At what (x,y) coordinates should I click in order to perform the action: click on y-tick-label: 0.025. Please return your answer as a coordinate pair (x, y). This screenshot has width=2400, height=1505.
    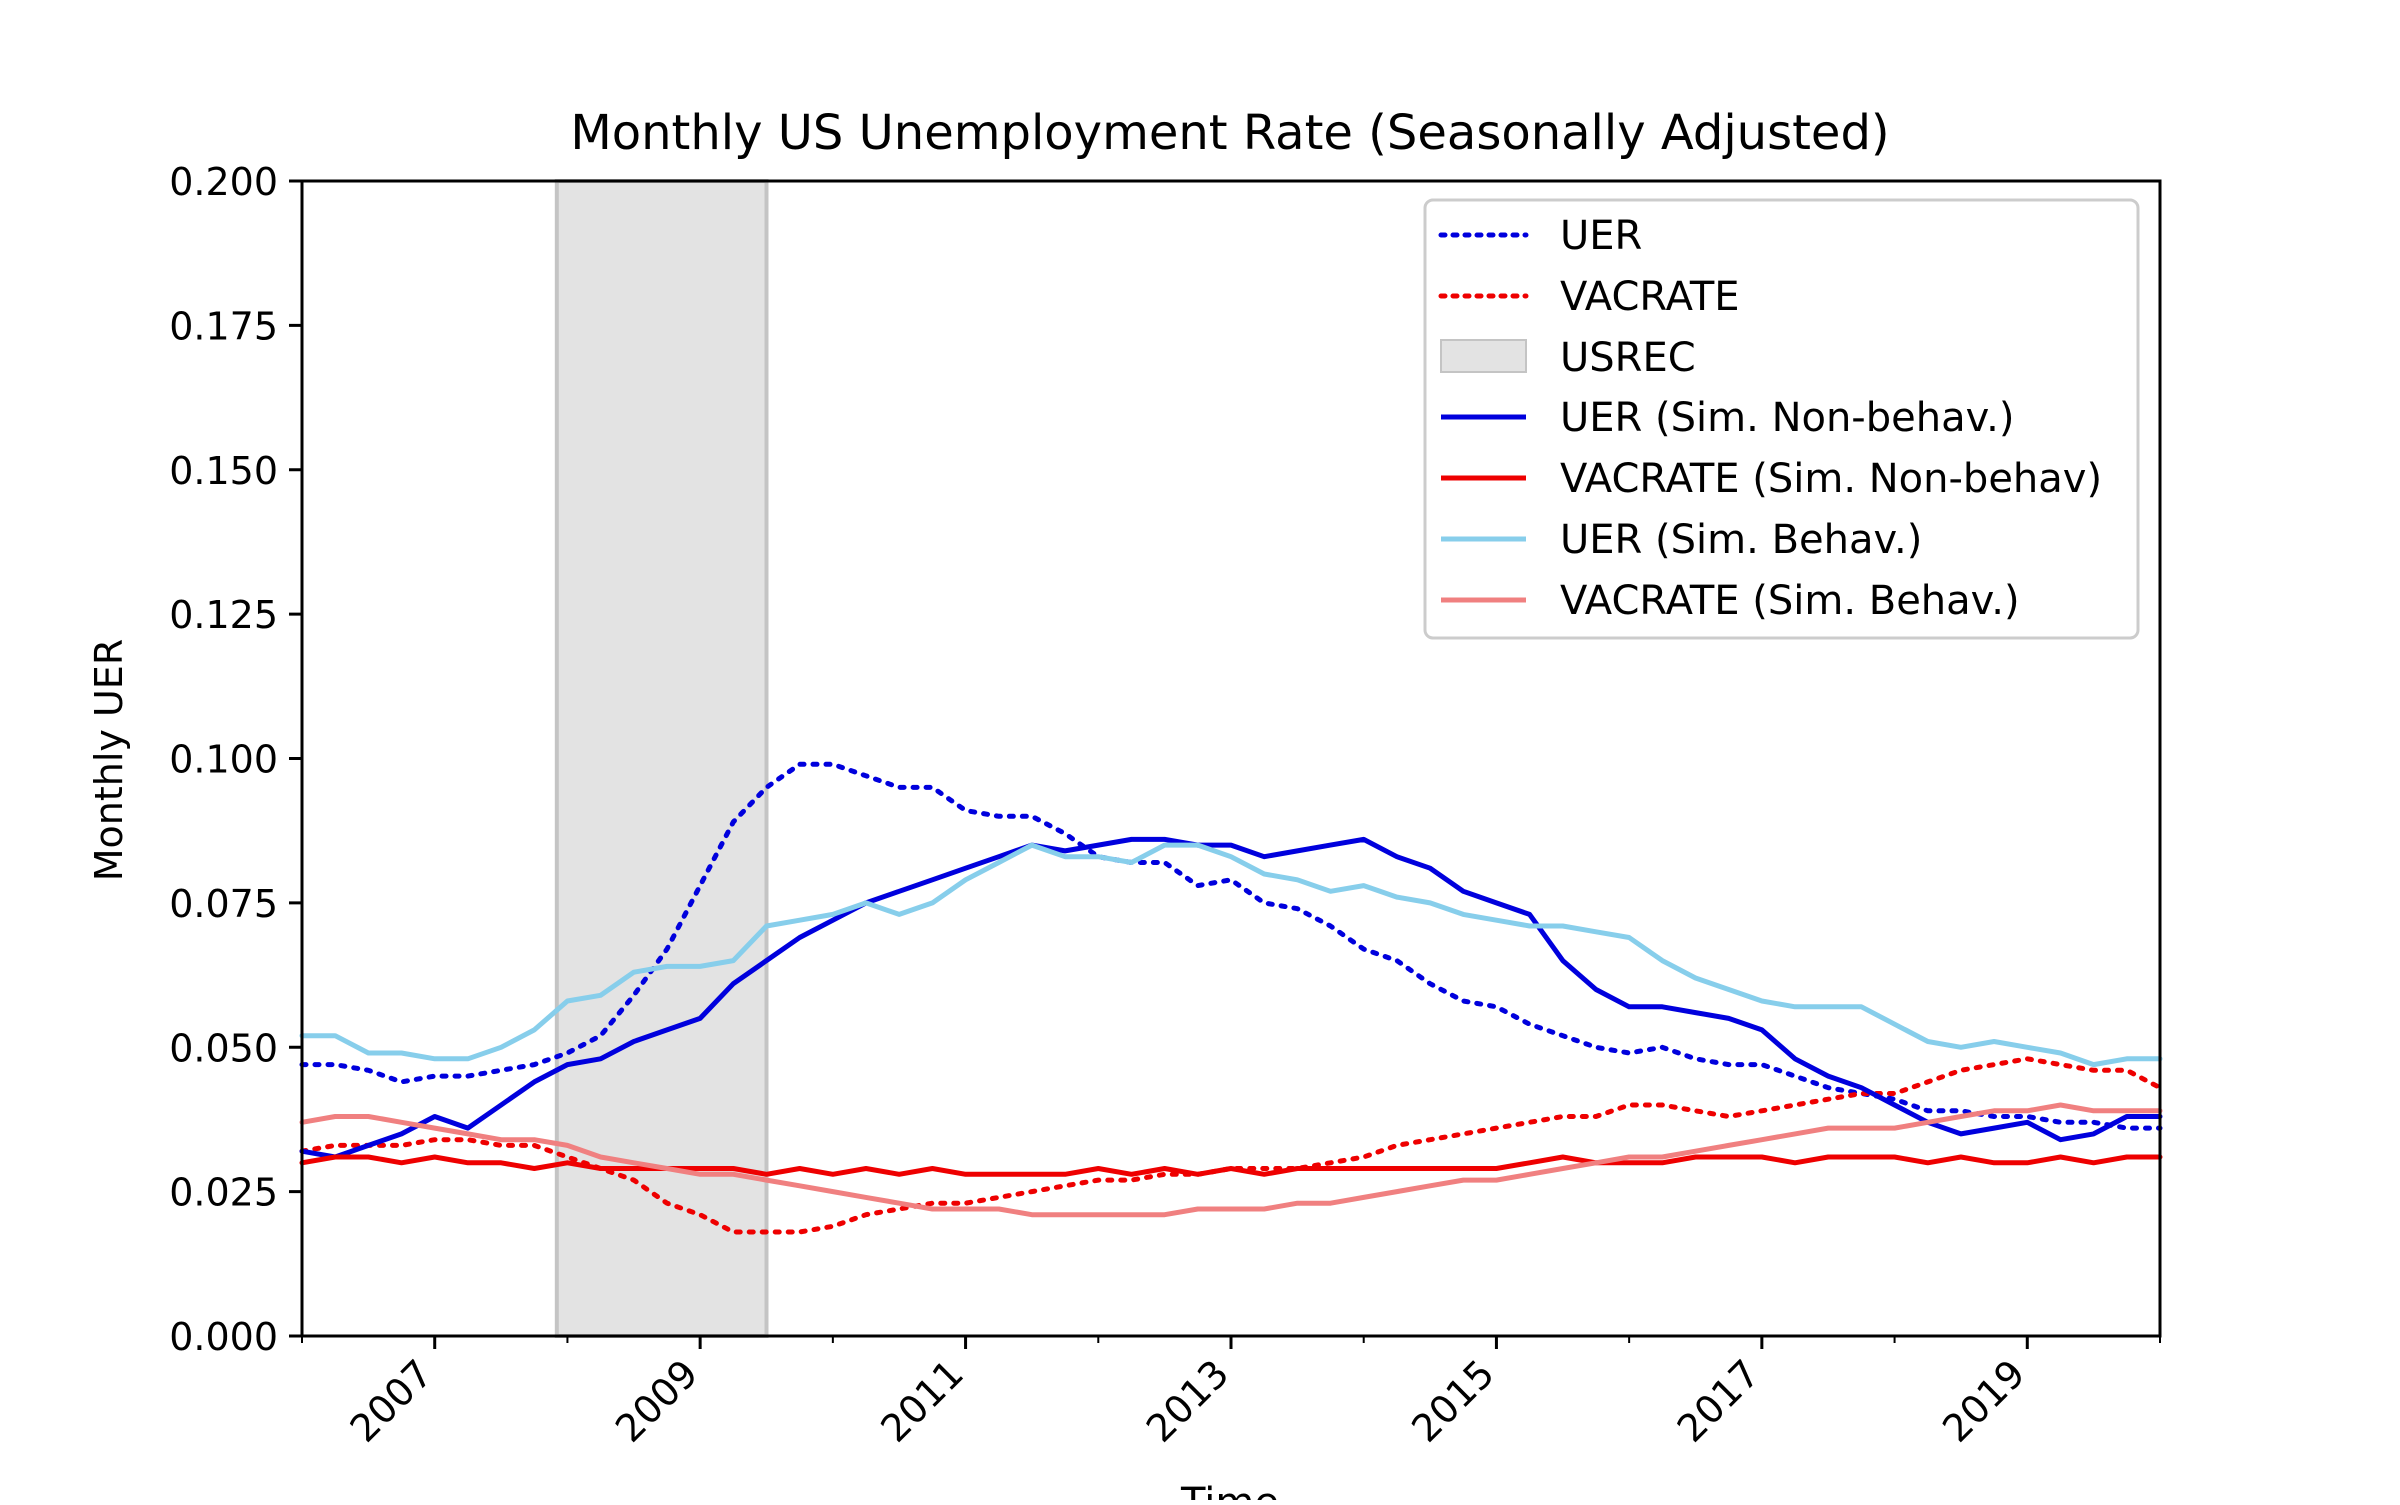
    Looking at the image, I should click on (223, 1193).